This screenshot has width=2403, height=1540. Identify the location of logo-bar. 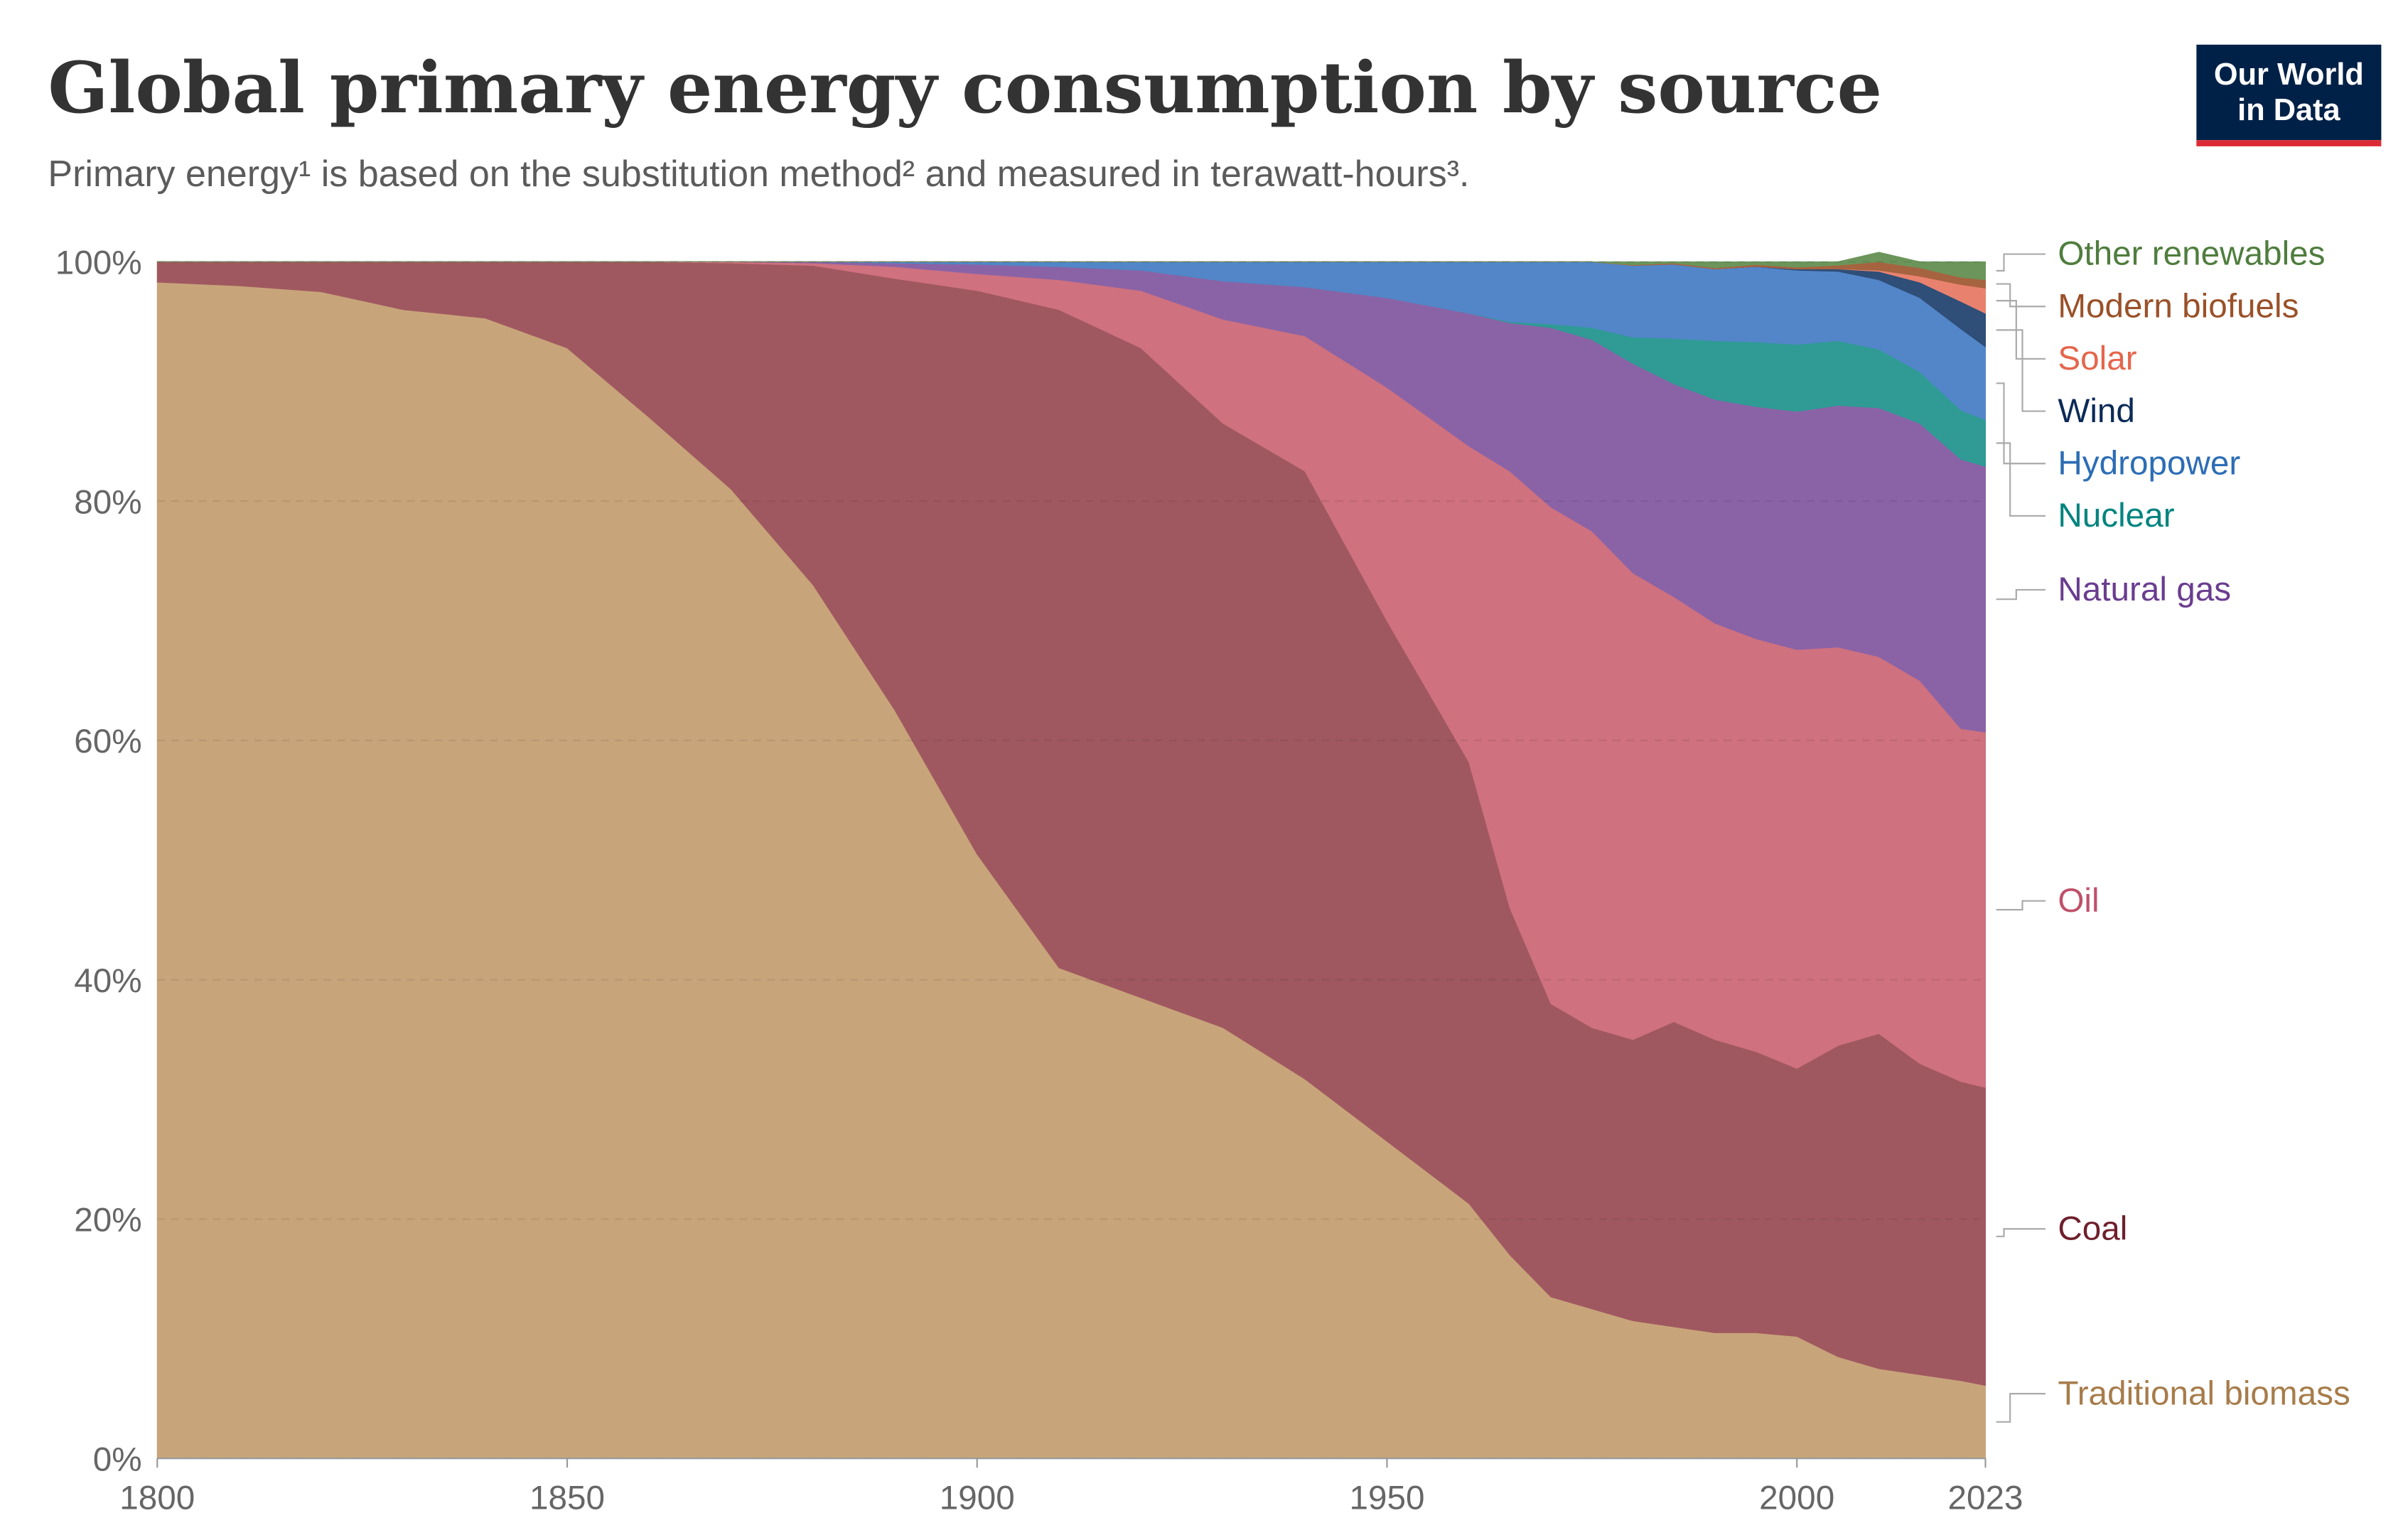
(2289, 143).